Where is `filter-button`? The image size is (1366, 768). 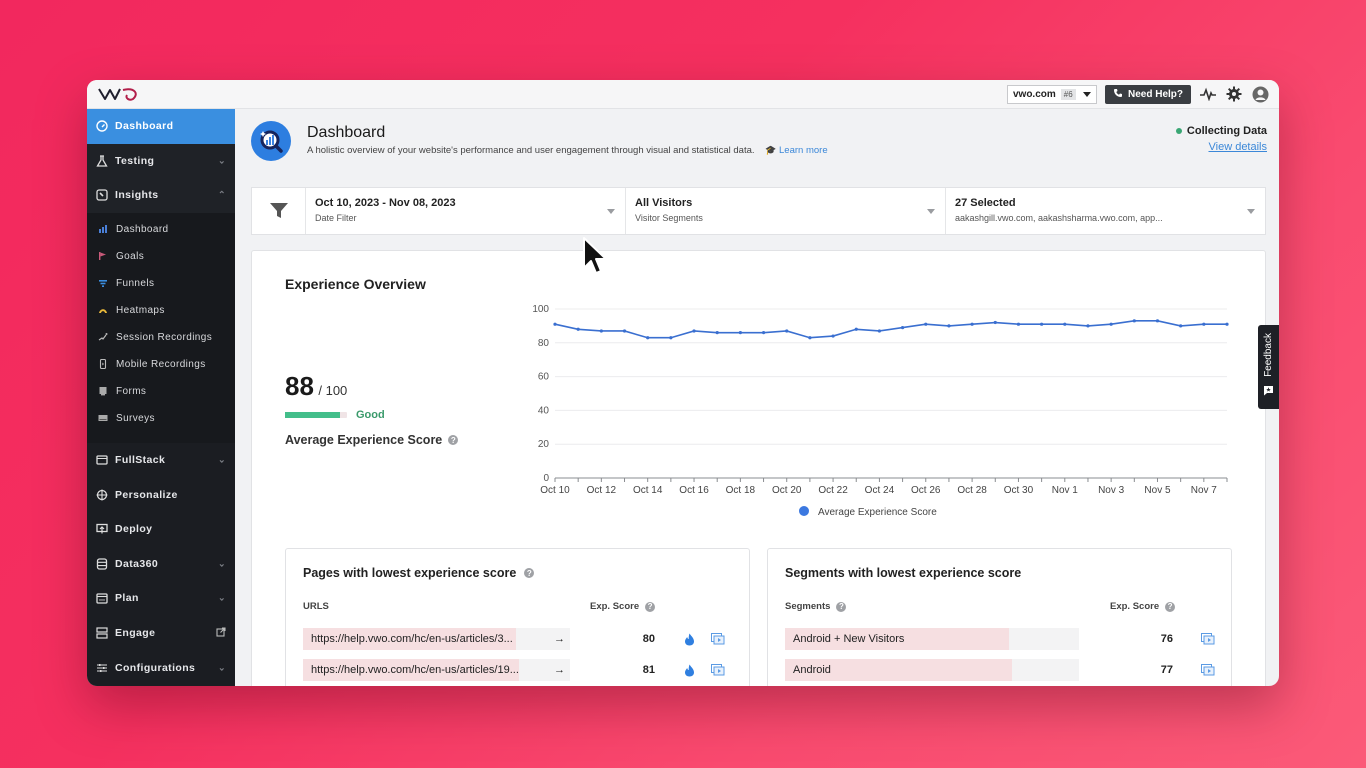 filter-button is located at coordinates (279, 211).